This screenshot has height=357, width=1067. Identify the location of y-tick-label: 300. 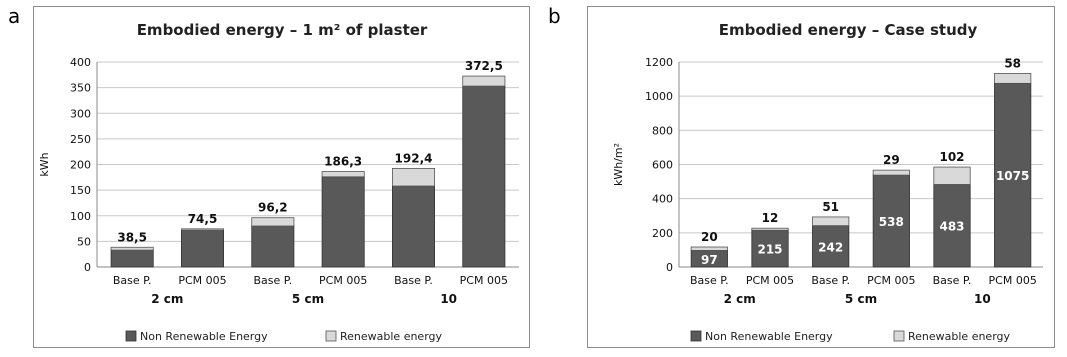
(80, 113).